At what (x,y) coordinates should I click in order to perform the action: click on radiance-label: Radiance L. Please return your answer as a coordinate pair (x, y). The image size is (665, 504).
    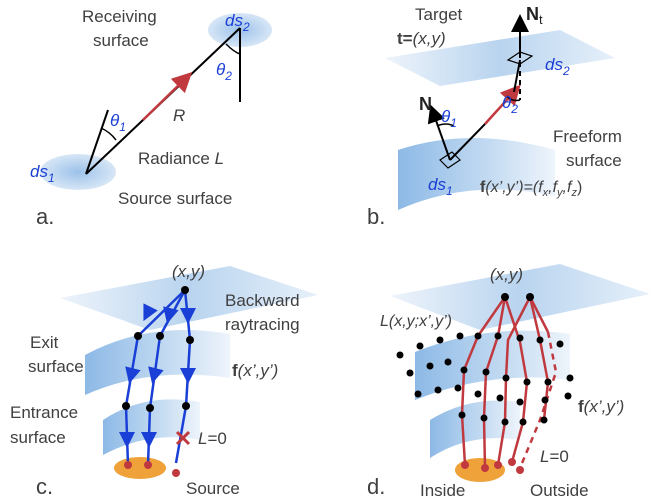
    Looking at the image, I should click on (181, 158).